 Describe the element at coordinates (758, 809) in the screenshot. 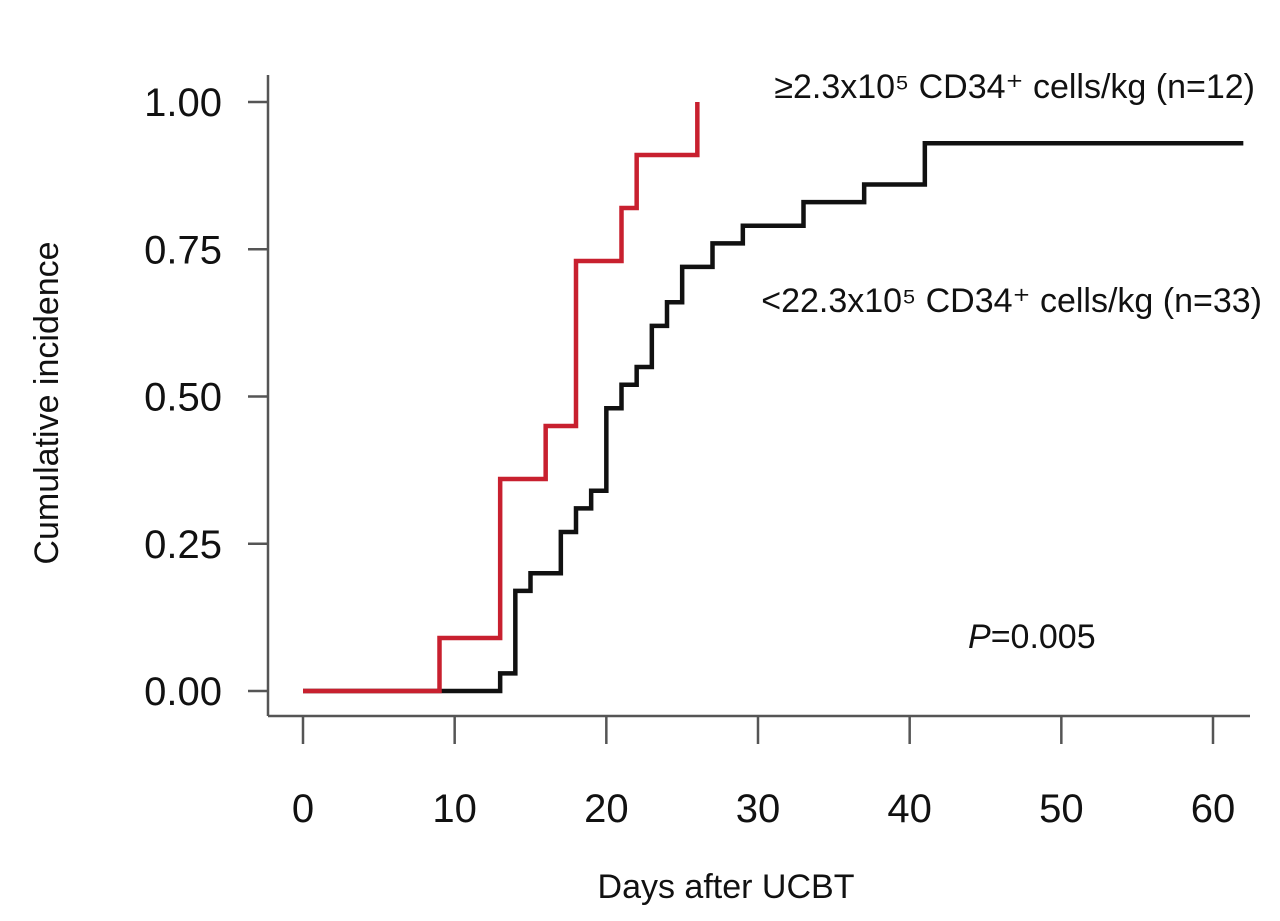

I see `x-tick-label: 30` at that location.